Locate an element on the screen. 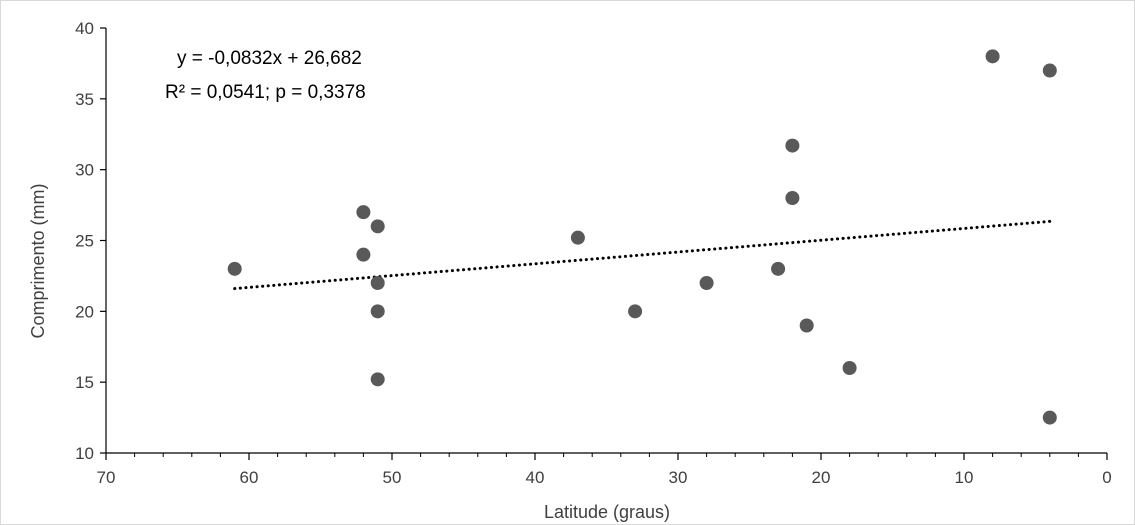 This screenshot has height=525, width=1135. y-tick-label: 15 is located at coordinates (84, 382).